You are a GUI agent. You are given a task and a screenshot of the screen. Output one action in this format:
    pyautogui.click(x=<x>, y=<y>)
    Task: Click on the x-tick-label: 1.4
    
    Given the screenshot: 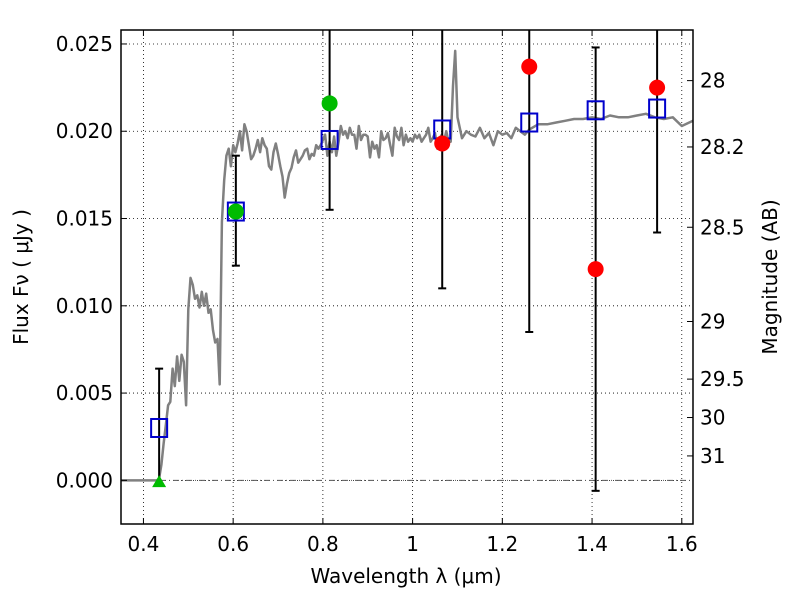 What is the action you would take?
    pyautogui.click(x=592, y=544)
    